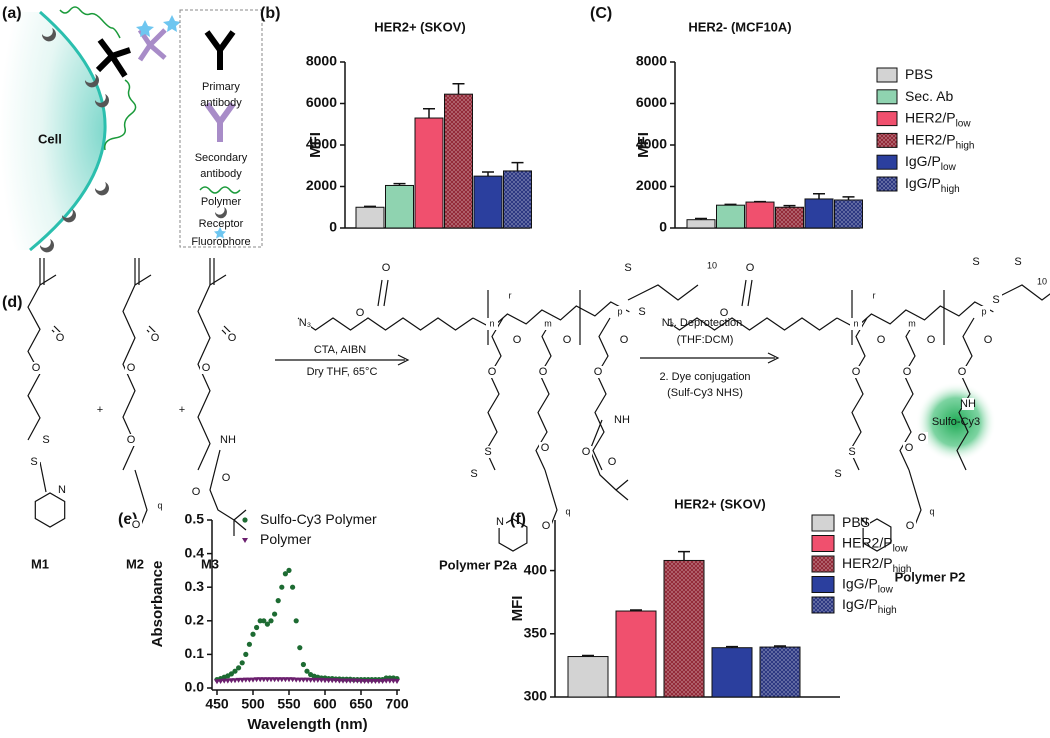 This screenshot has width=1050, height=738. I want to click on key-label: Receptor, so click(221, 224).